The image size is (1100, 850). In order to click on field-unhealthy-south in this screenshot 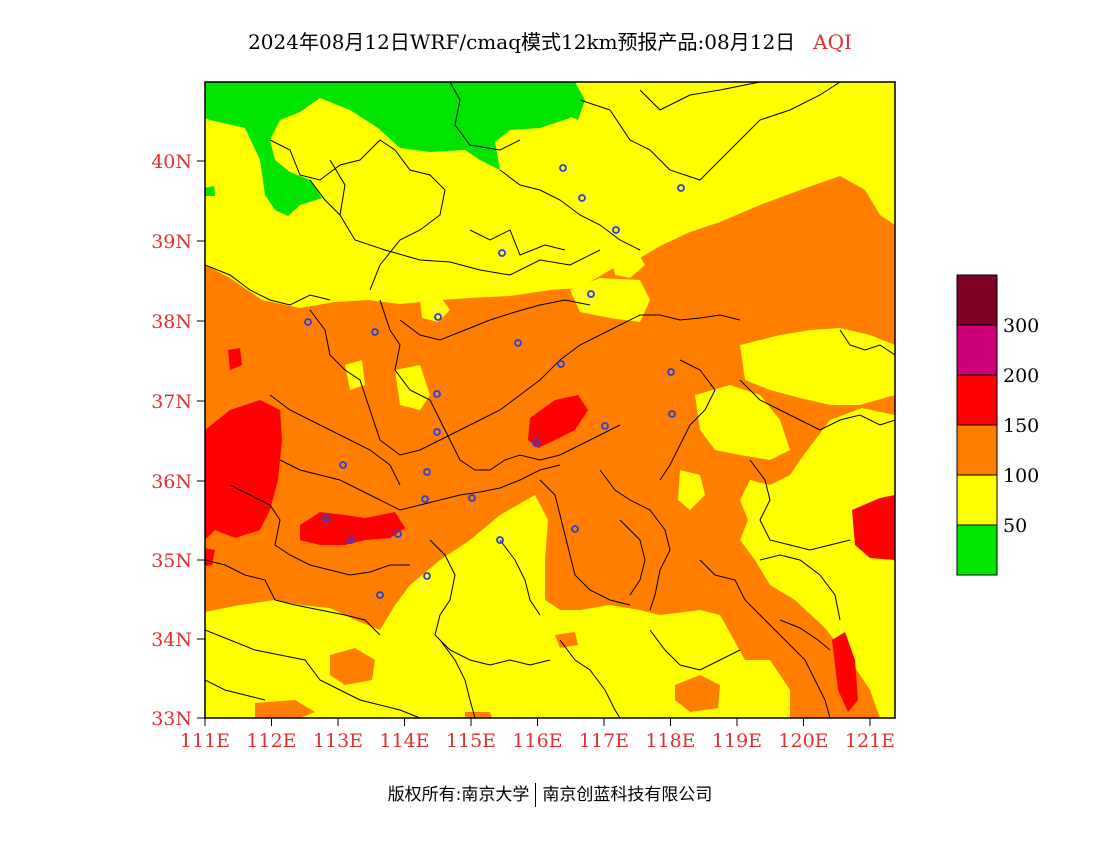, I will do `click(845, 672)`.